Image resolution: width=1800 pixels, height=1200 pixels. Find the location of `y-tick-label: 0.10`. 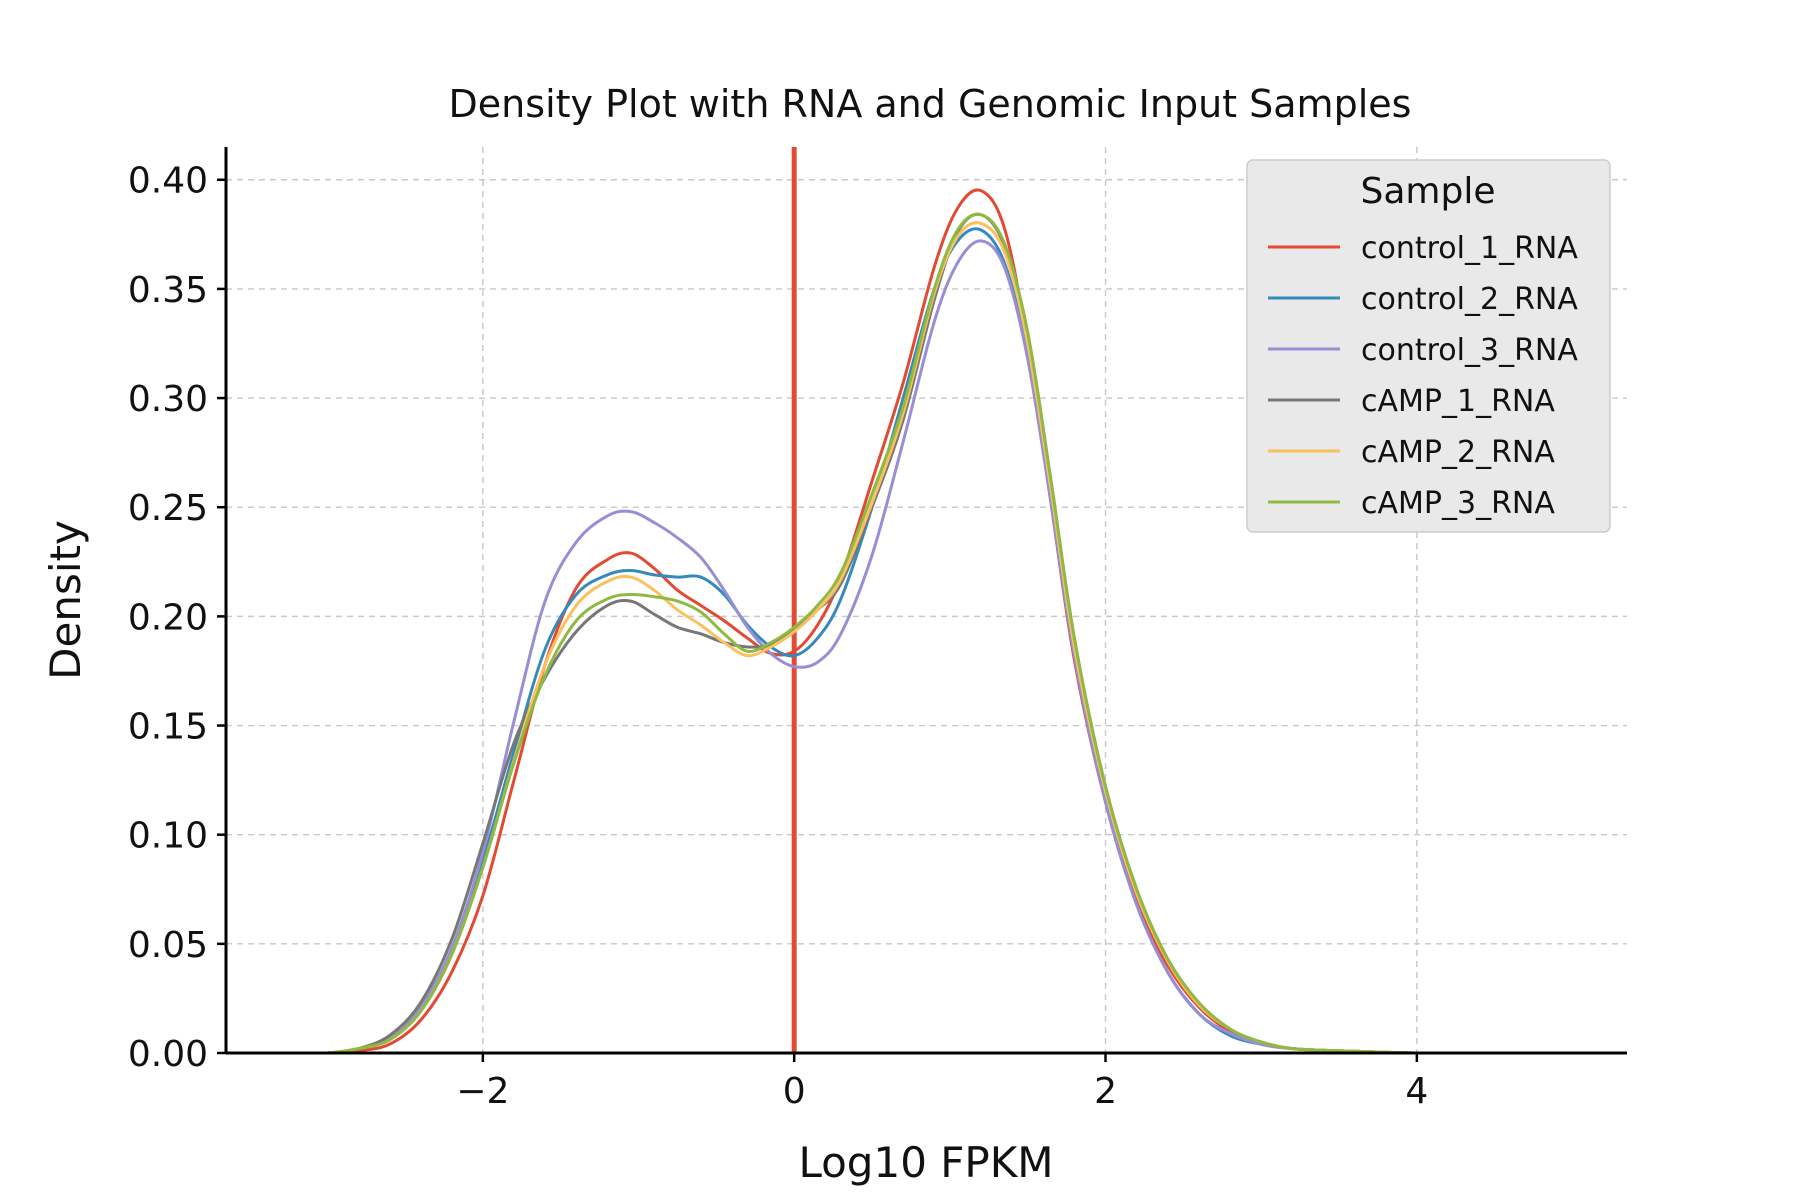

y-tick-label: 0.10 is located at coordinates (168, 836).